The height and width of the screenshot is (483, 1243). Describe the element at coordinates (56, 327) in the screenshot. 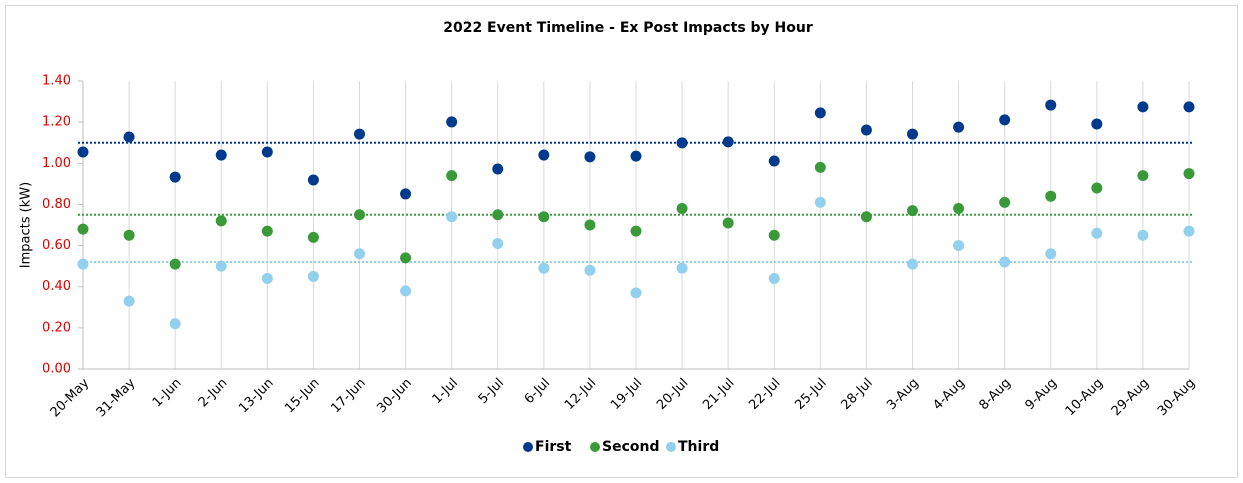

I see `y-tick-label: 0.20` at that location.